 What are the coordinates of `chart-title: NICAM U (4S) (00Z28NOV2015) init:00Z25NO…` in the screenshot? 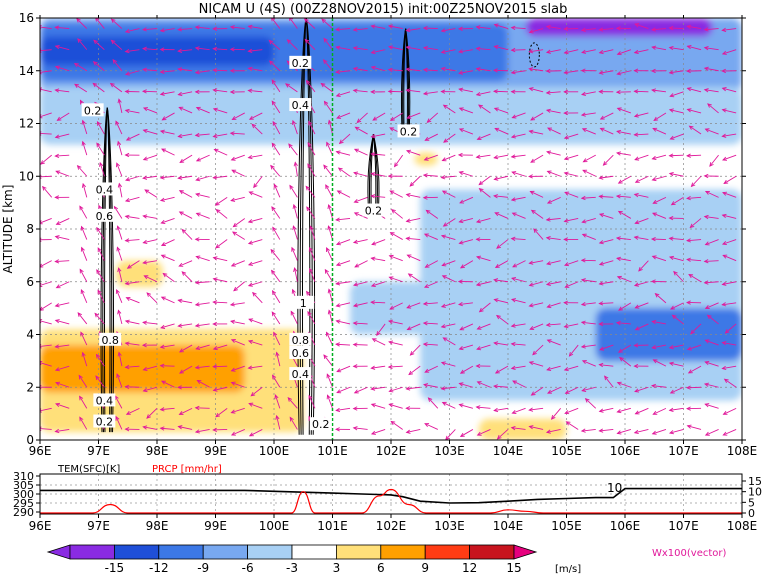 It's located at (383, 9).